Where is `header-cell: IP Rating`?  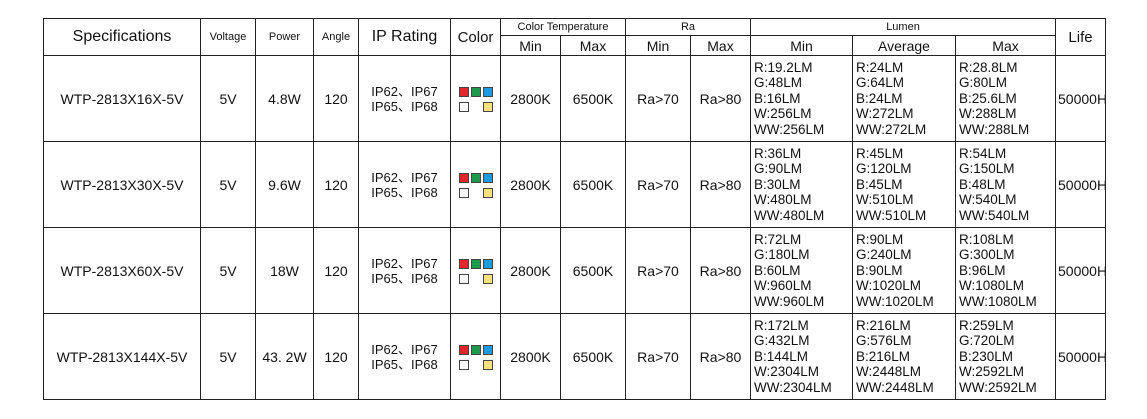
header-cell: IP Rating is located at coordinates (404, 37).